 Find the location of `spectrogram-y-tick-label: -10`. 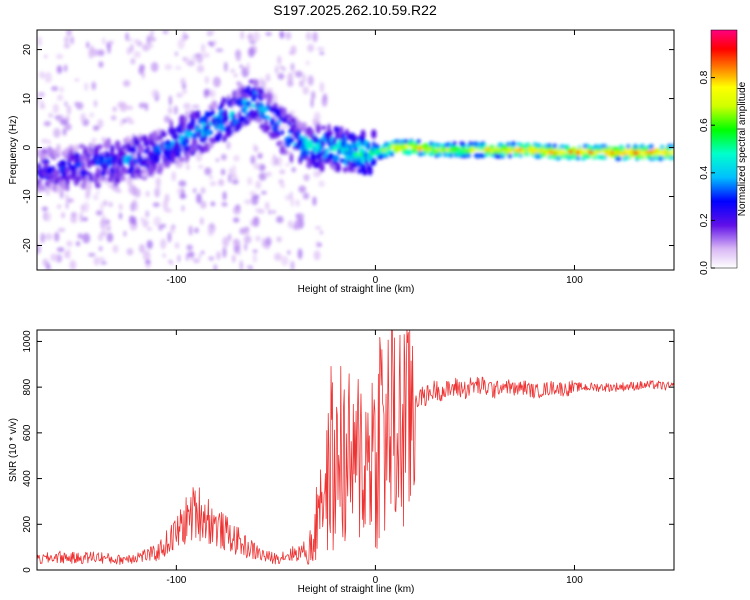

spectrogram-y-tick-label: -10 is located at coordinates (27, 196).